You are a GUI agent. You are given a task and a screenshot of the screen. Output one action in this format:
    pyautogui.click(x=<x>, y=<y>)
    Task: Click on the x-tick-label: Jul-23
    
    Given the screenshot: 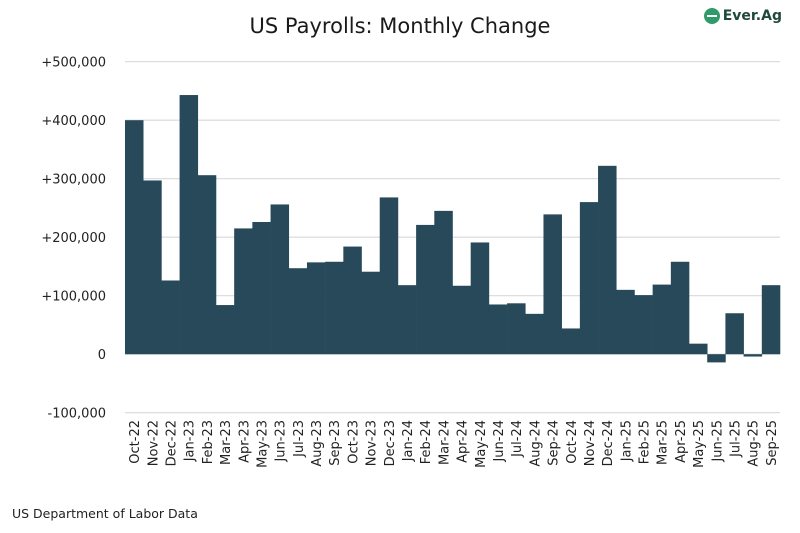 What is the action you would take?
    pyautogui.click(x=299, y=439)
    